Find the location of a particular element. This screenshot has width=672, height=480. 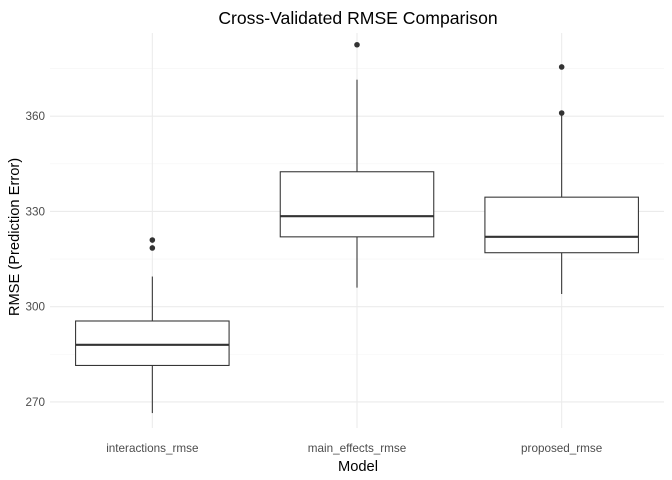

y-tick-label: 330 is located at coordinates (35, 211).